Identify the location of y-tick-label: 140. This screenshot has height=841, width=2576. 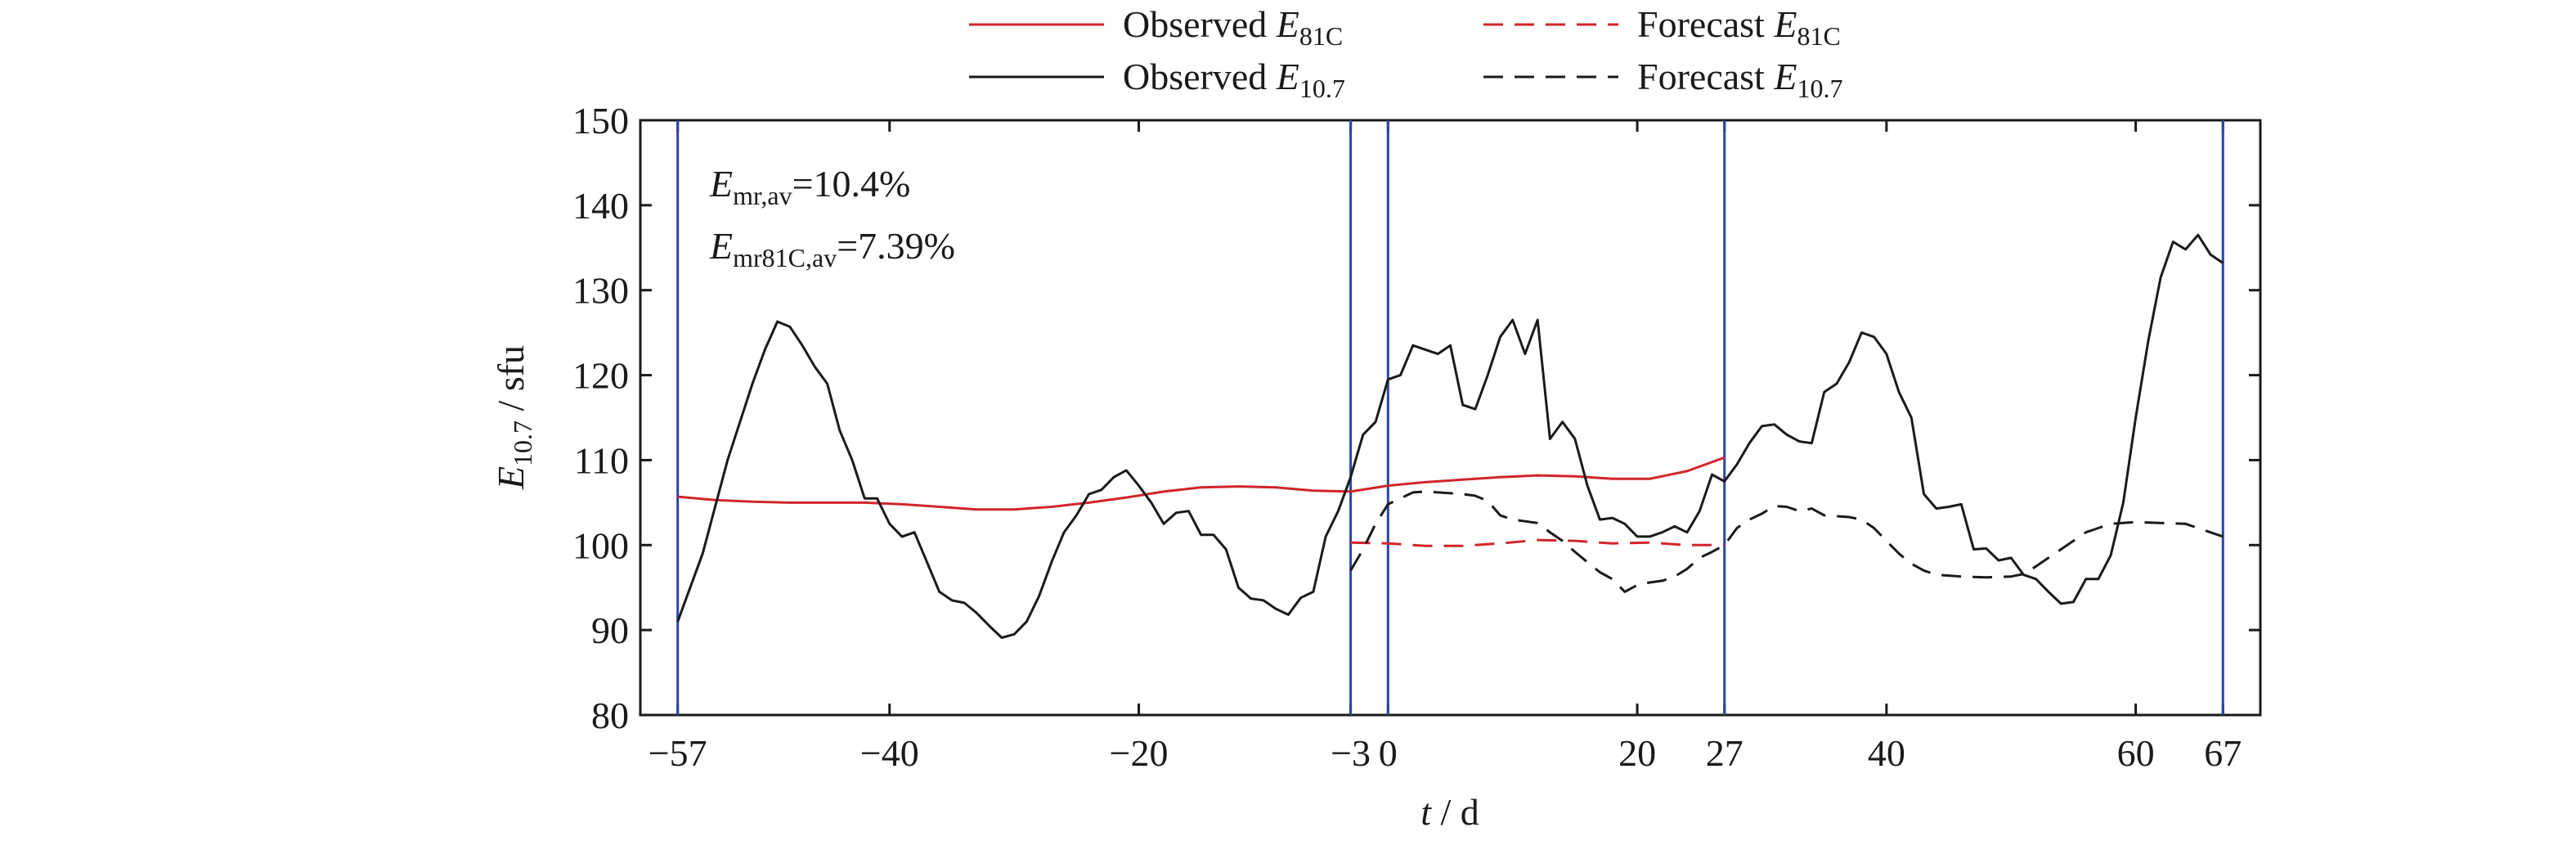
(600, 206).